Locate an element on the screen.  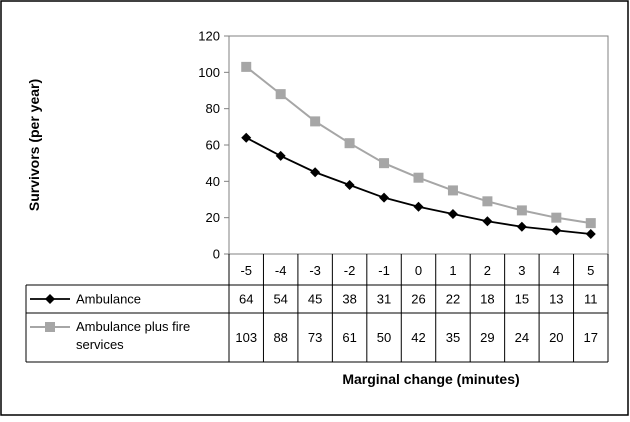
x-tick-label: -1 is located at coordinates (384, 270).